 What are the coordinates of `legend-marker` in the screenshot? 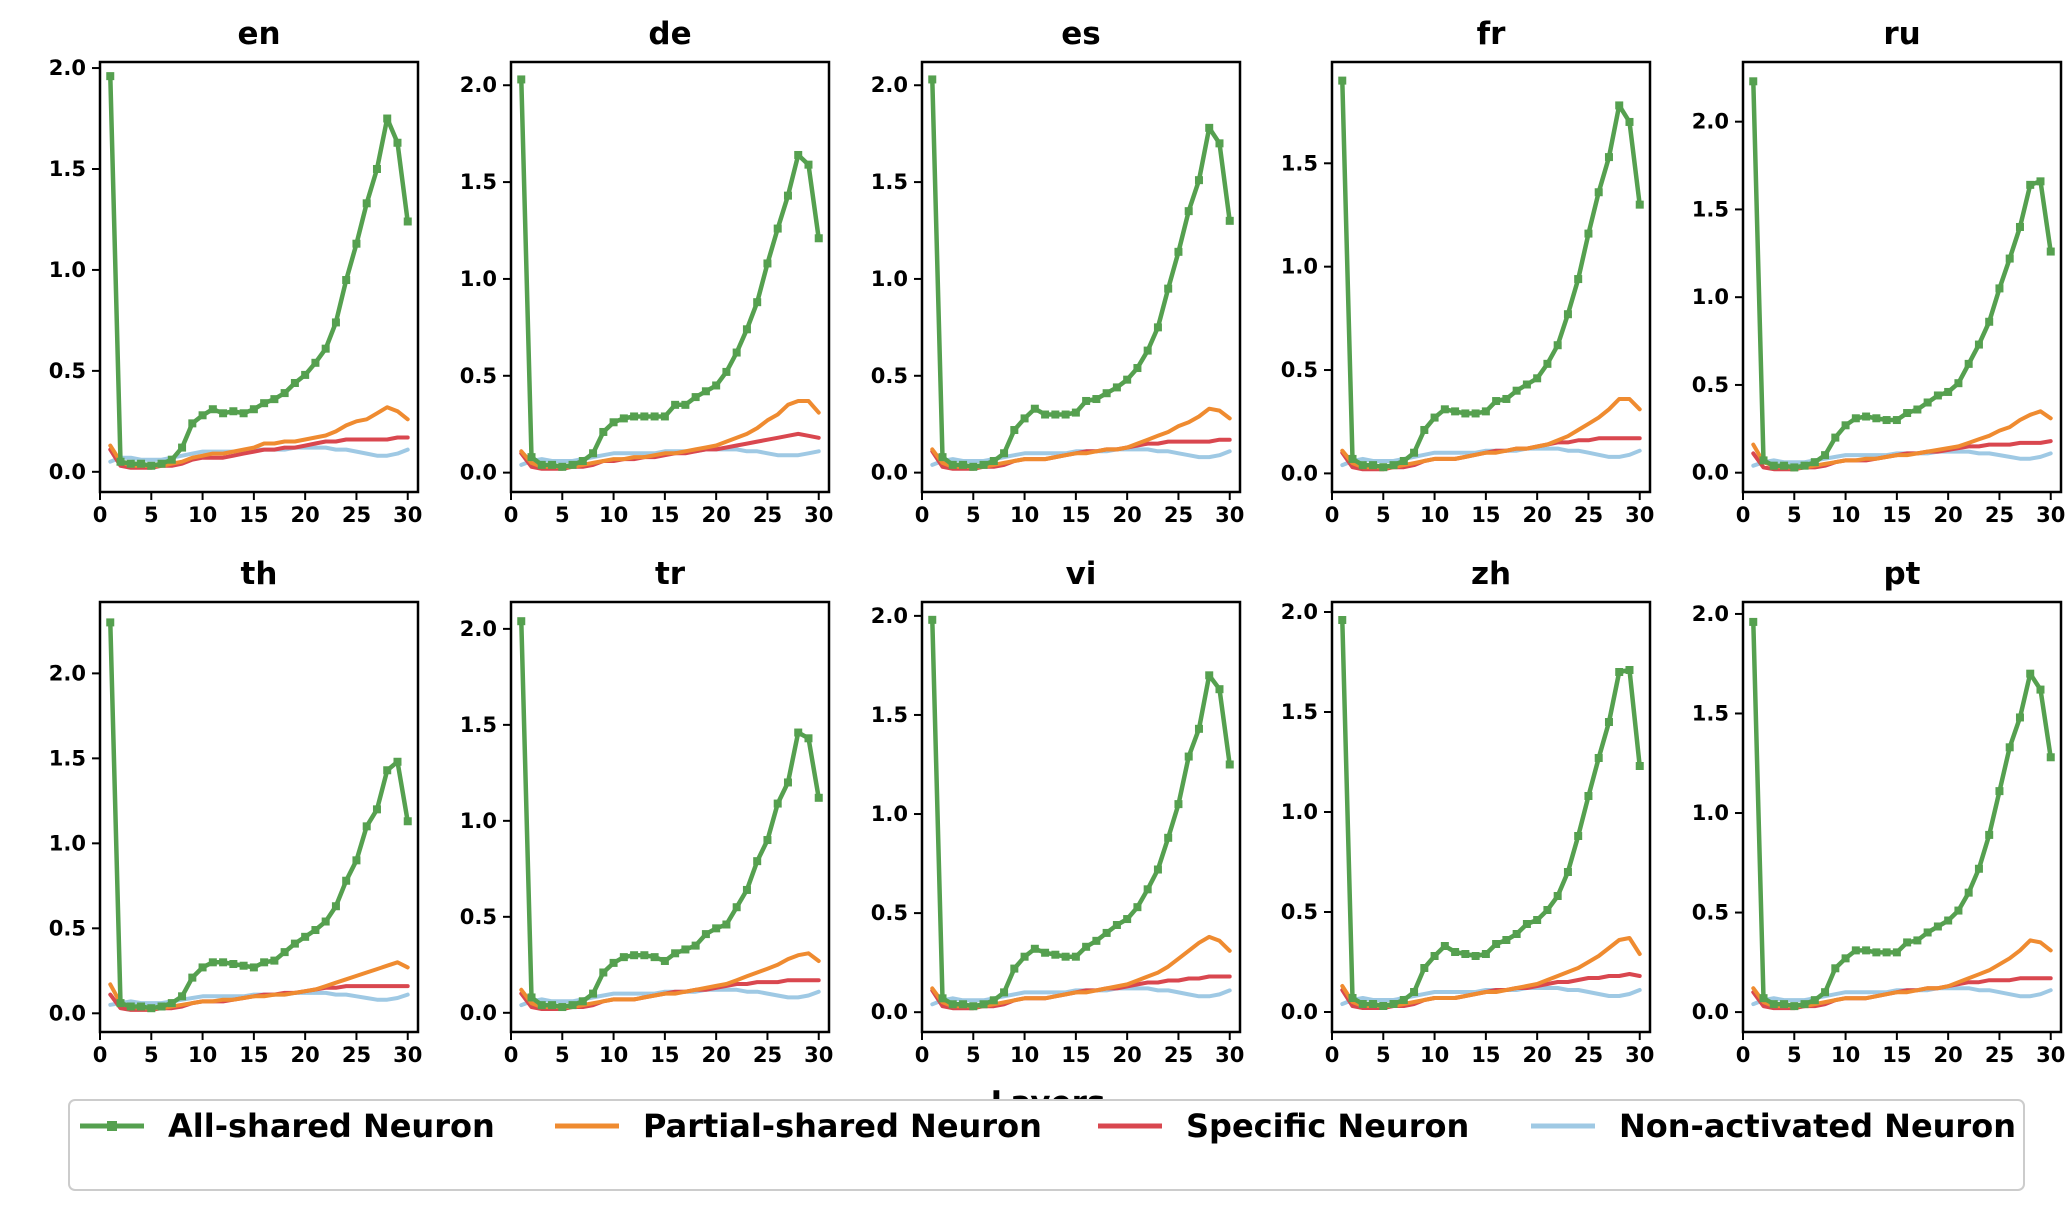 It's located at (112, 1126).